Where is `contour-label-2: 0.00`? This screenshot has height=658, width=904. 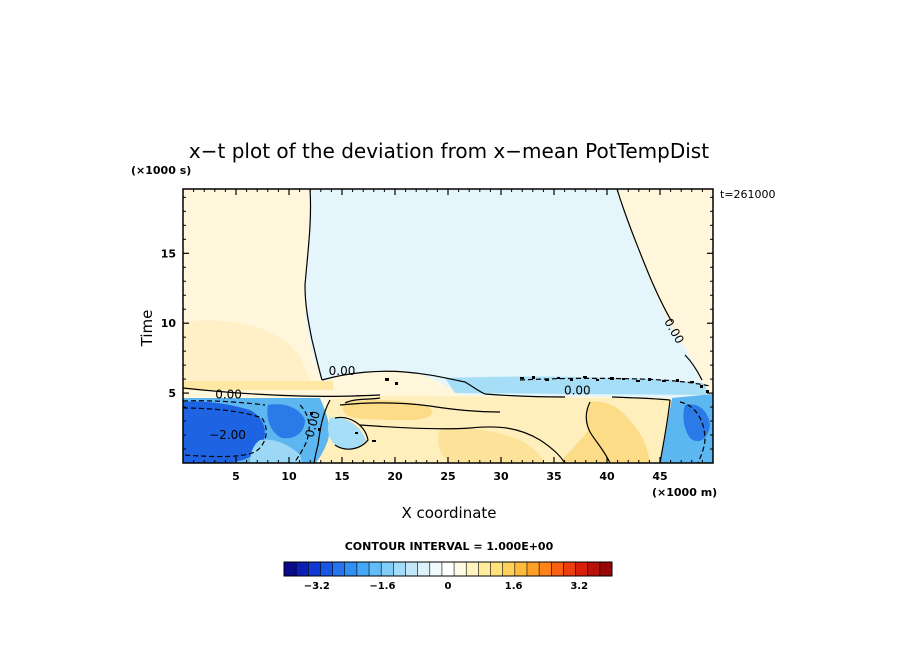
contour-label-2: 0.00 is located at coordinates (577, 391).